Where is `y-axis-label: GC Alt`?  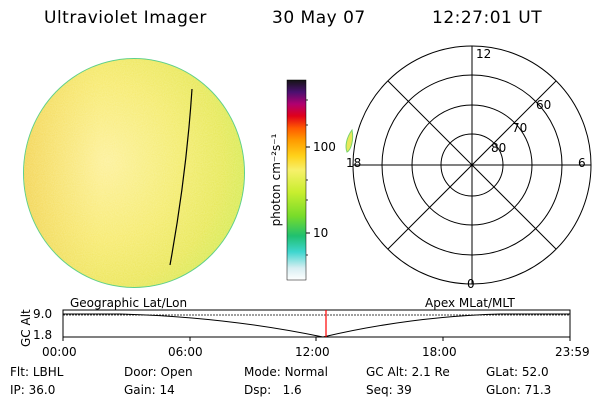
y-axis-label: GC Alt is located at coordinates (26, 328).